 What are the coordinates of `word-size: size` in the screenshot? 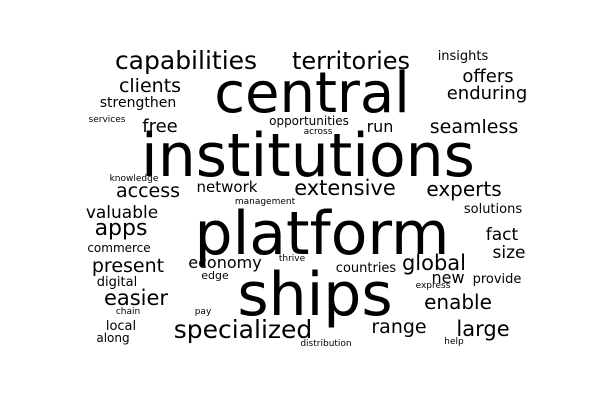 It's located at (509, 253).